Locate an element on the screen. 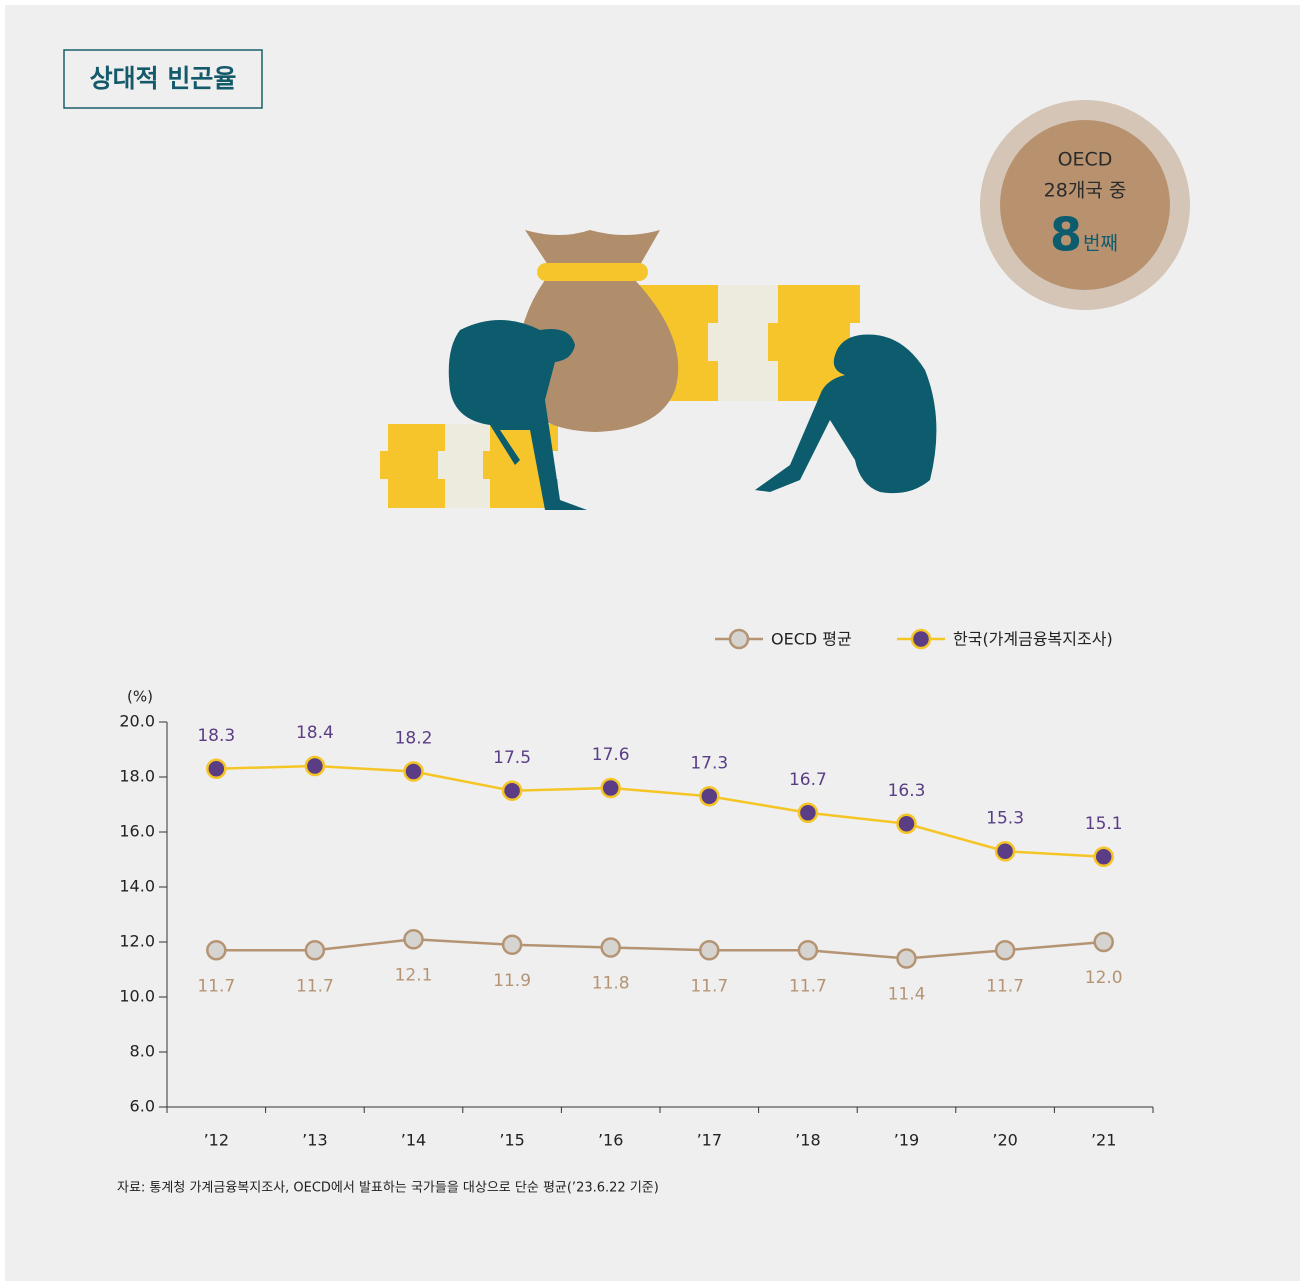 Image resolution: width=1305 pixels, height=1286 pixels. value-label: 16.3 is located at coordinates (907, 791).